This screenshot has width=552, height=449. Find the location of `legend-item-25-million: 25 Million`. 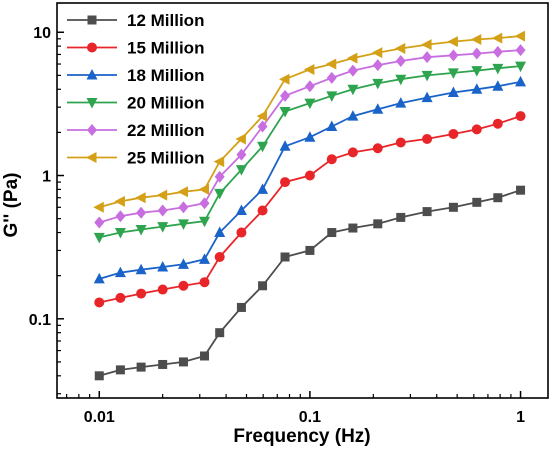

legend-item-25-million: 25 Million is located at coordinates (135, 158).